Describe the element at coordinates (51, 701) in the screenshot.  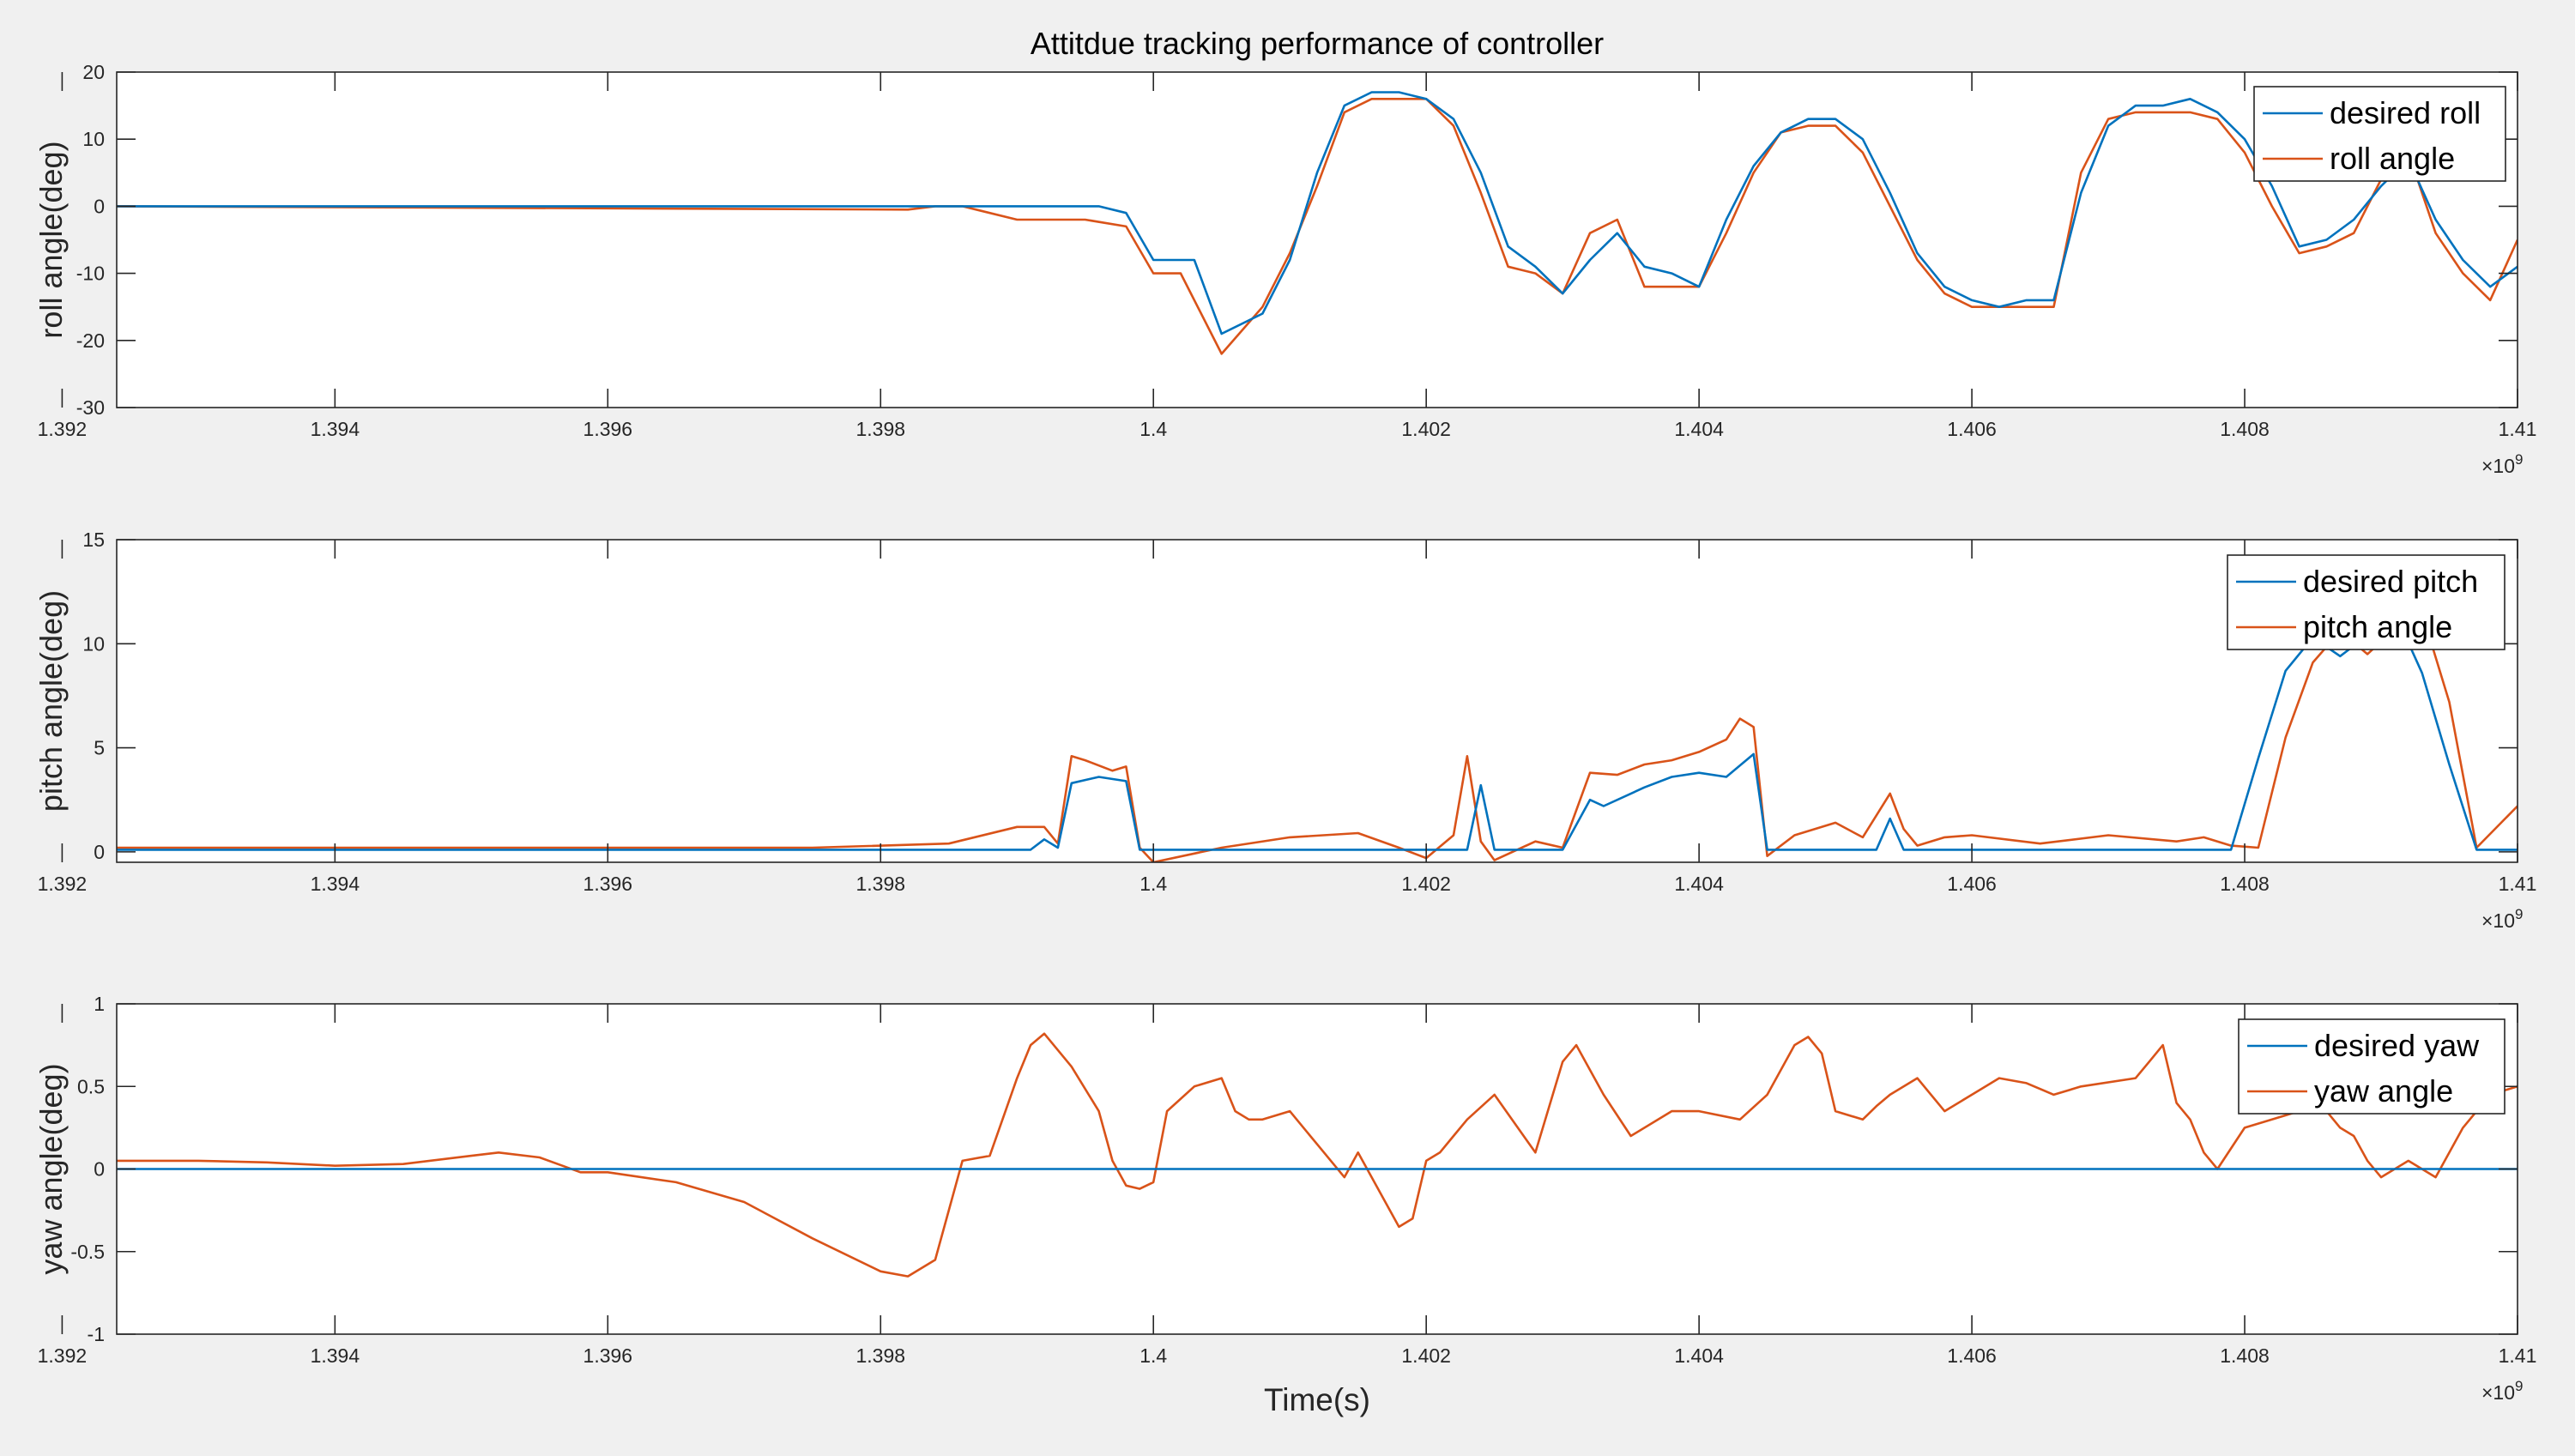
I see `y-axis-label: pitch angle(deg)` at that location.